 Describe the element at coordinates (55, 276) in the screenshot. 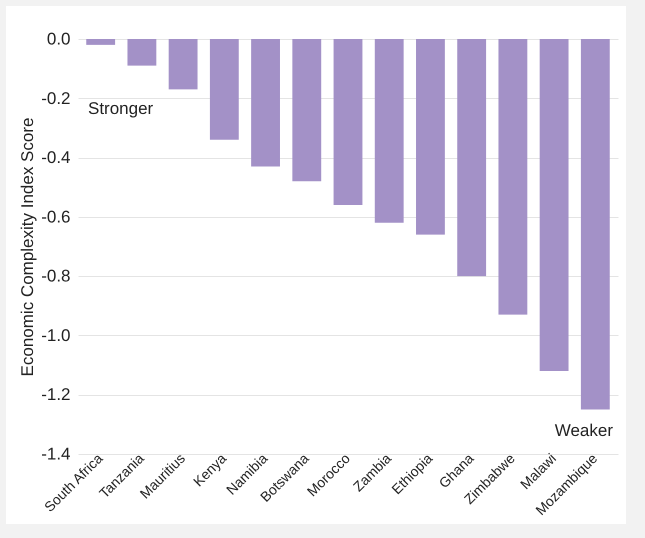

I see `y-tick-label: -0.8` at that location.